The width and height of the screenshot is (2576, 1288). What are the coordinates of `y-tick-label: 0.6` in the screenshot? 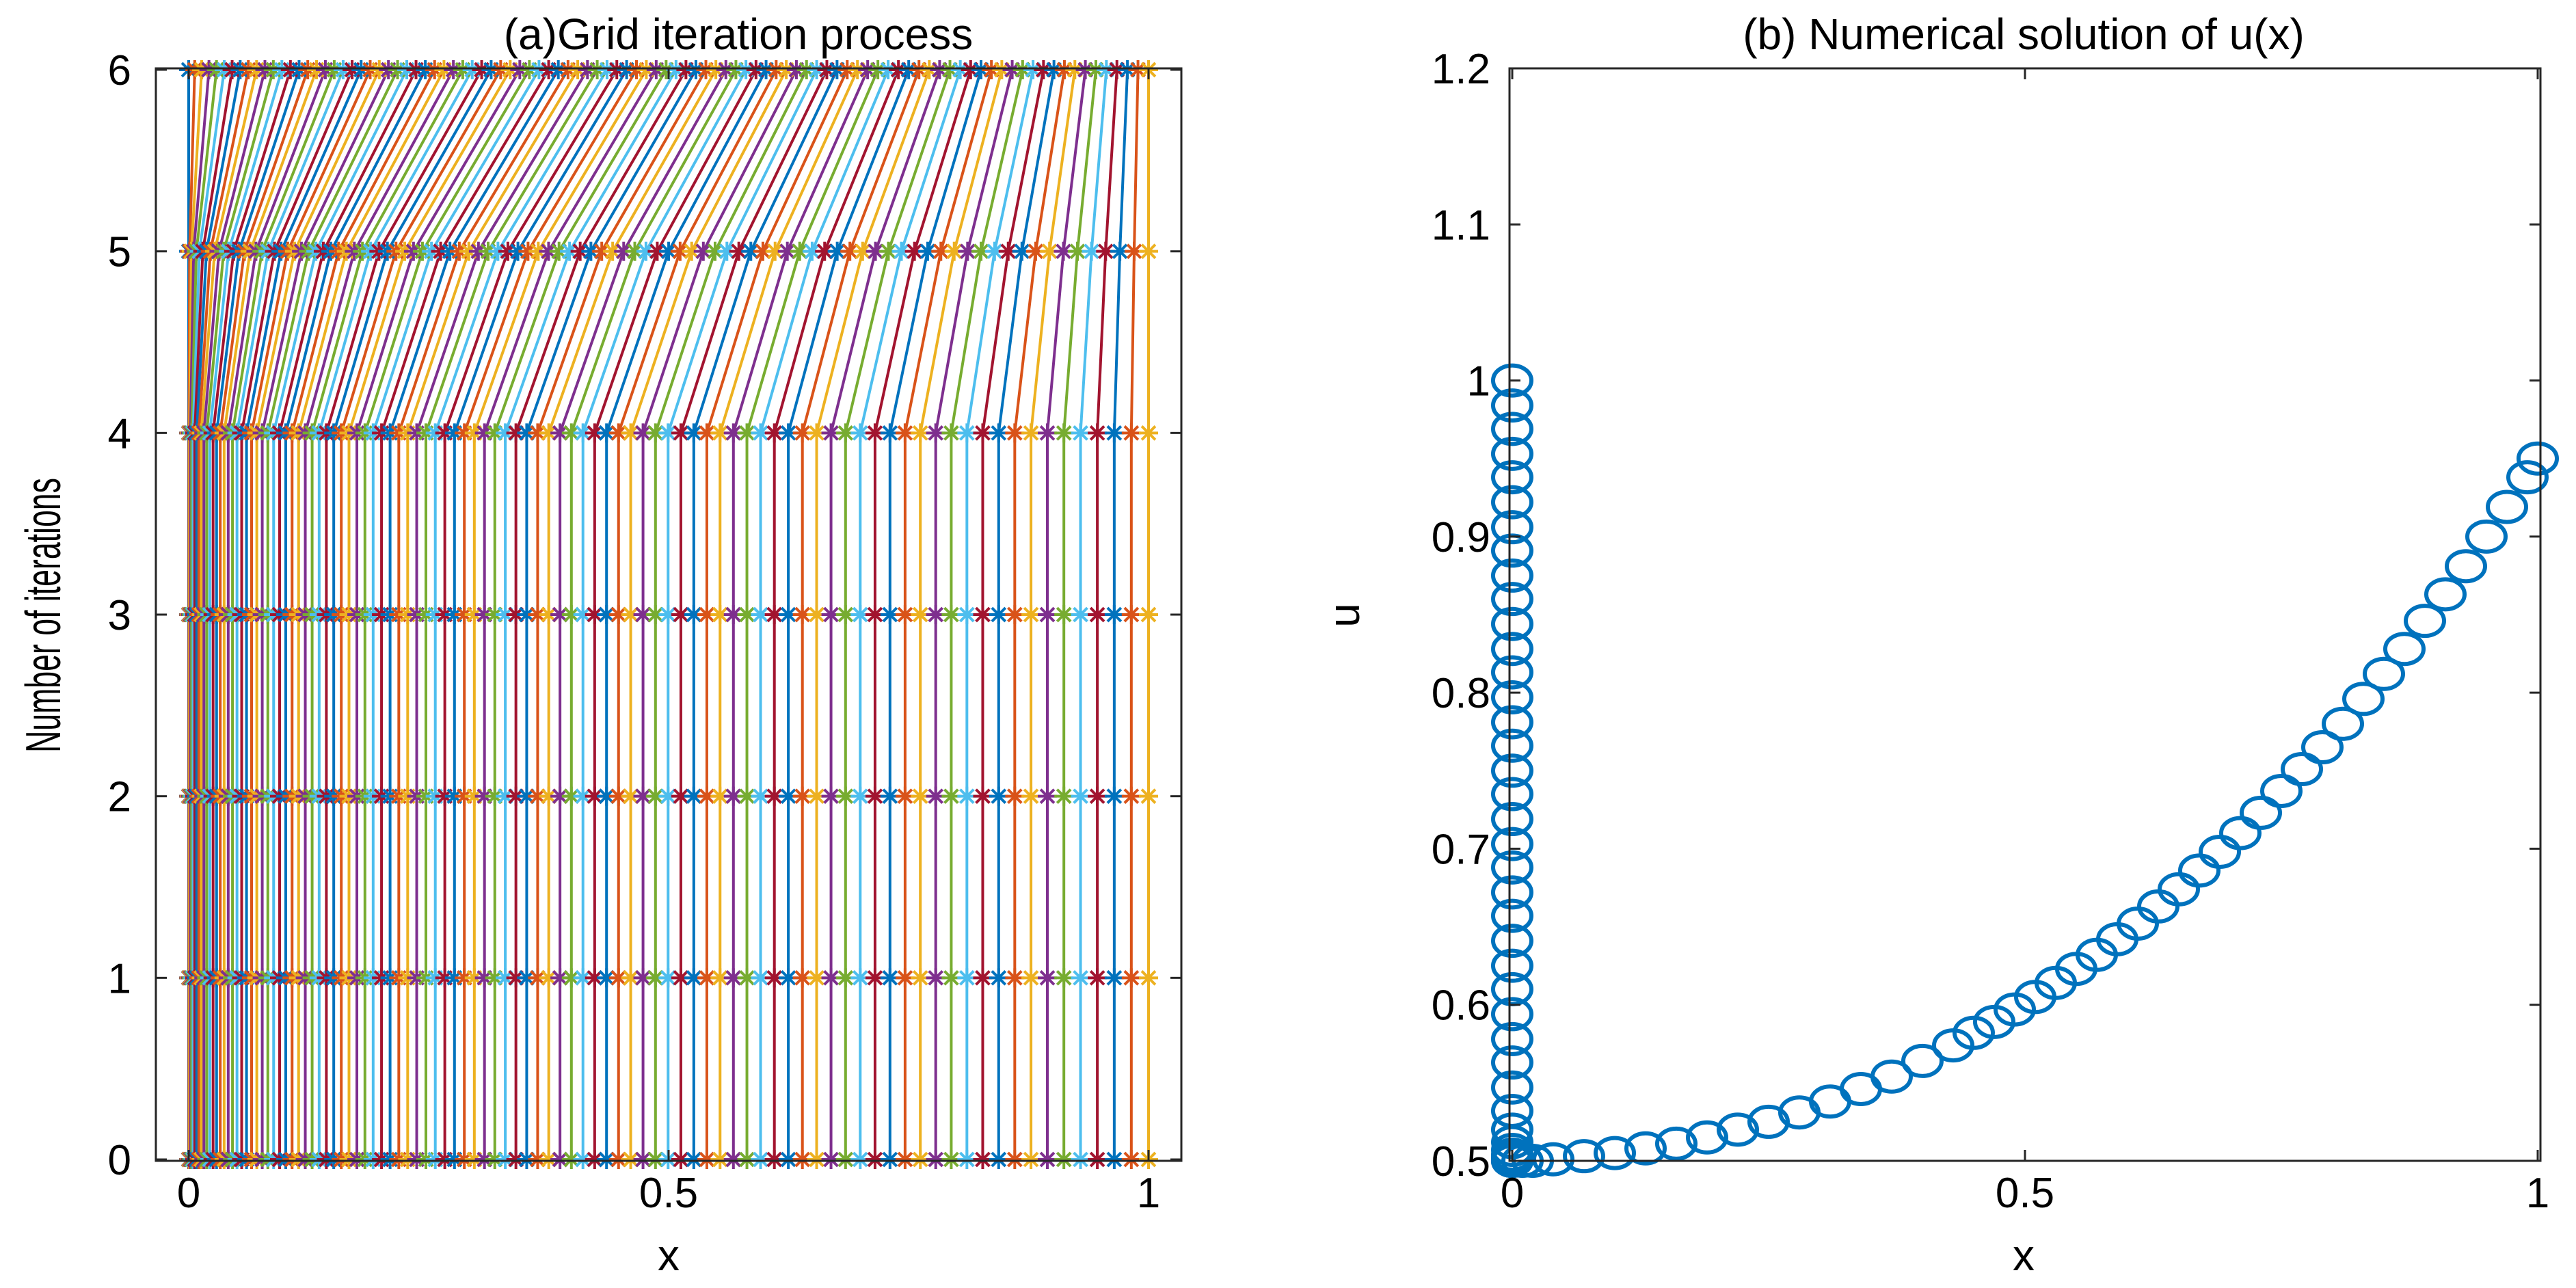 It's located at (1461, 1006).